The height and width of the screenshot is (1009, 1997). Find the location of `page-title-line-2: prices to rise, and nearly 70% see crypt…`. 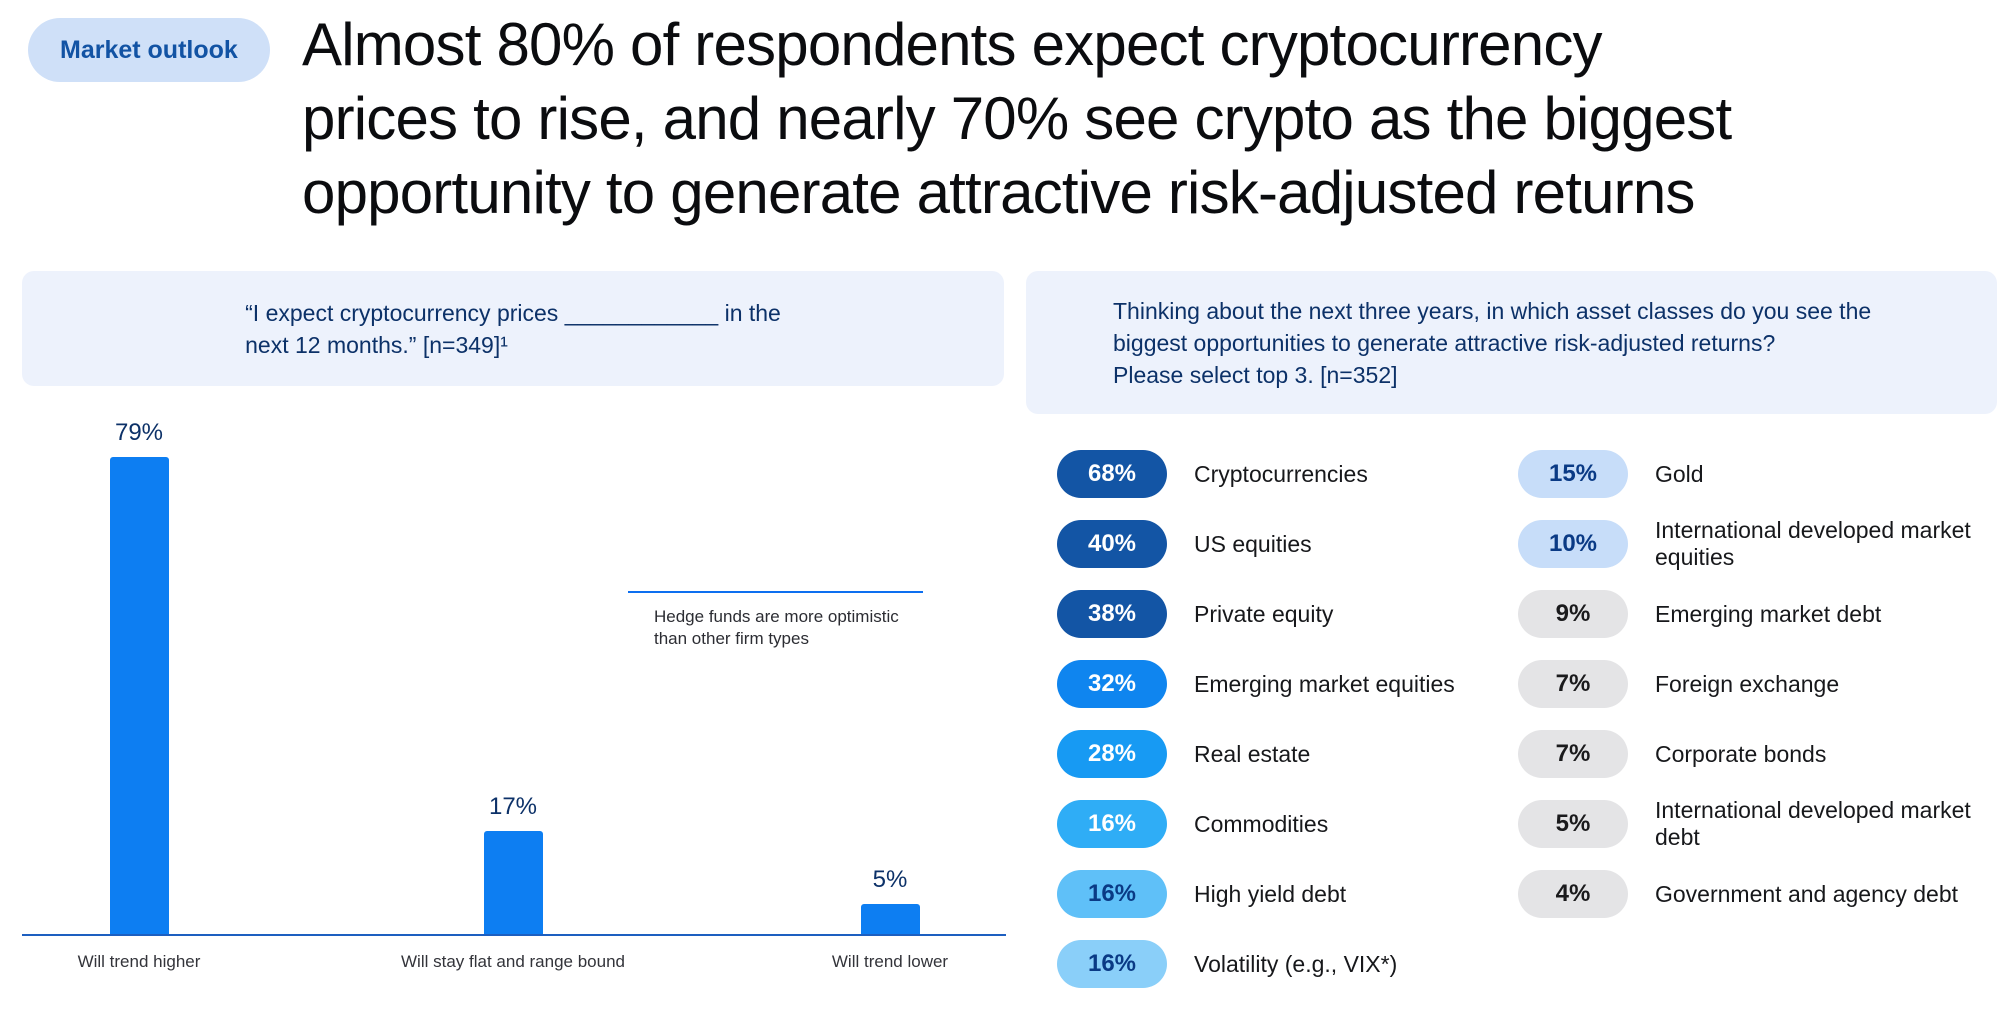

page-title-line-2: prices to rise, and nearly 70% see crypt… is located at coordinates (1017, 118).